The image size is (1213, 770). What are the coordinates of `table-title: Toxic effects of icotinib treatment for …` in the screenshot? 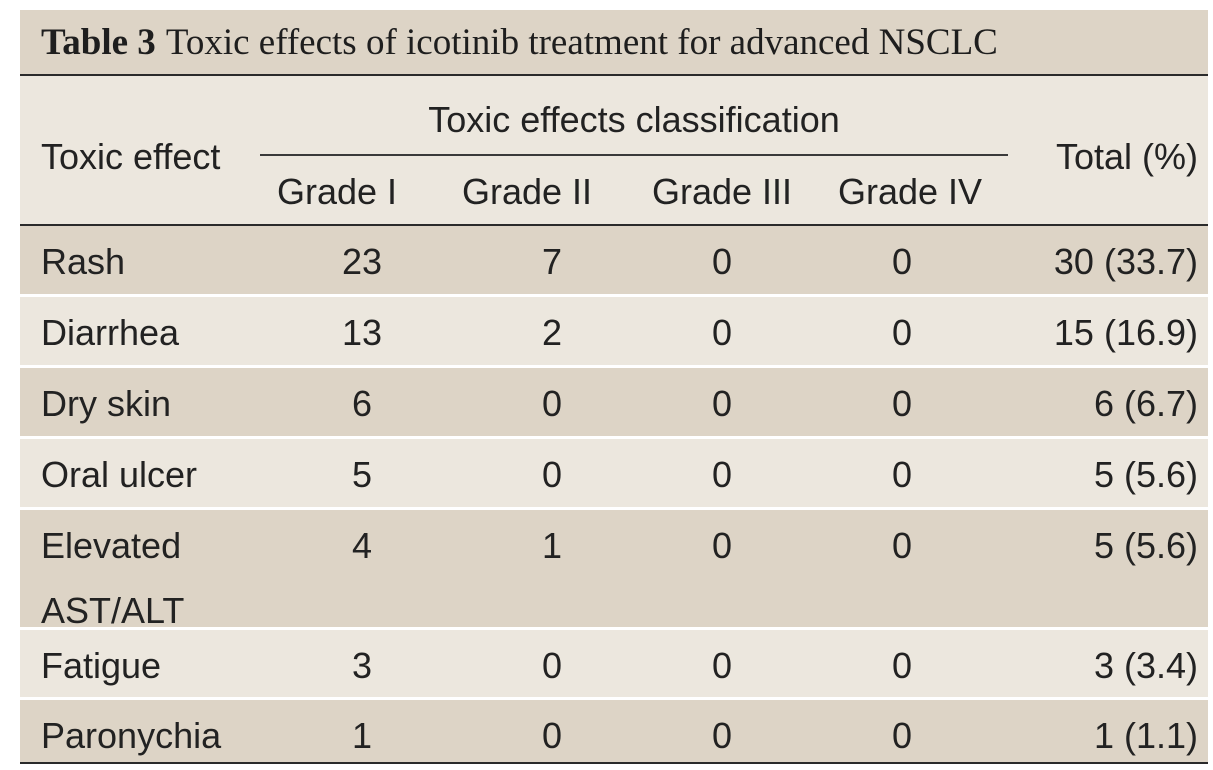 It's located at (581, 42).